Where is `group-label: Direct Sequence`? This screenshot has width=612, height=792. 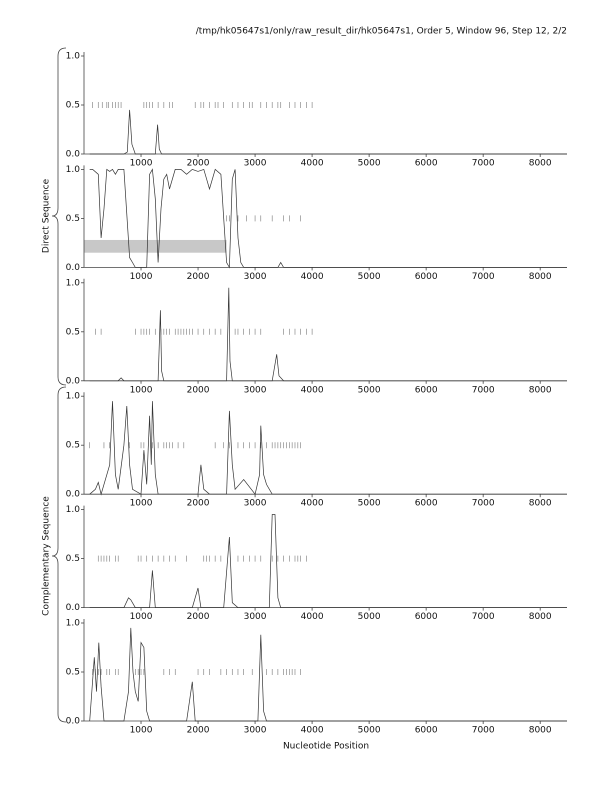 group-label: Direct Sequence is located at coordinates (47, 215).